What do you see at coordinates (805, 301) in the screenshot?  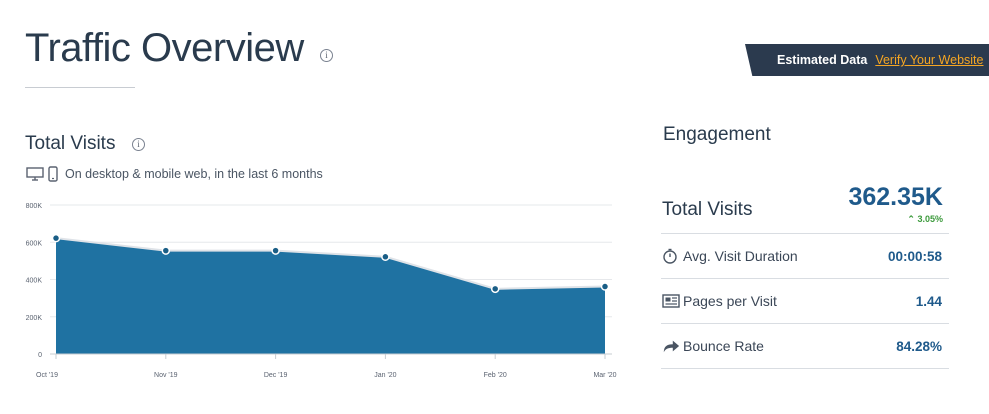 I see `pages-per-visit-row: Pages per Visit 1.44` at bounding box center [805, 301].